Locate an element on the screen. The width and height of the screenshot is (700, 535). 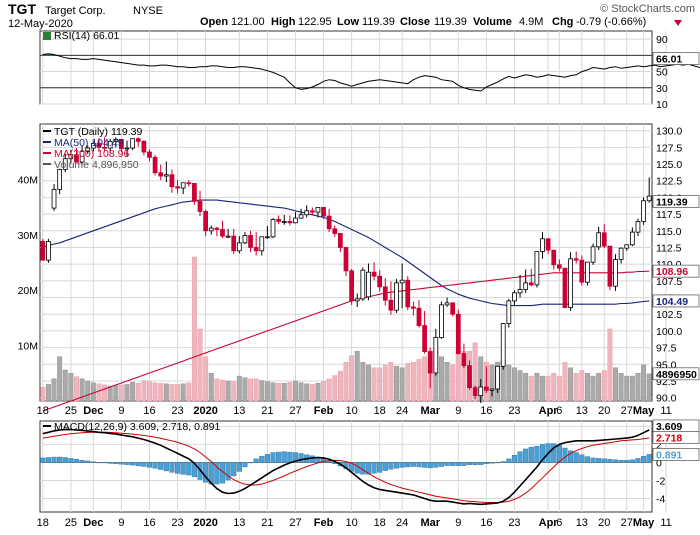
ma50-current-tag-box is located at coordinates (676, 301).